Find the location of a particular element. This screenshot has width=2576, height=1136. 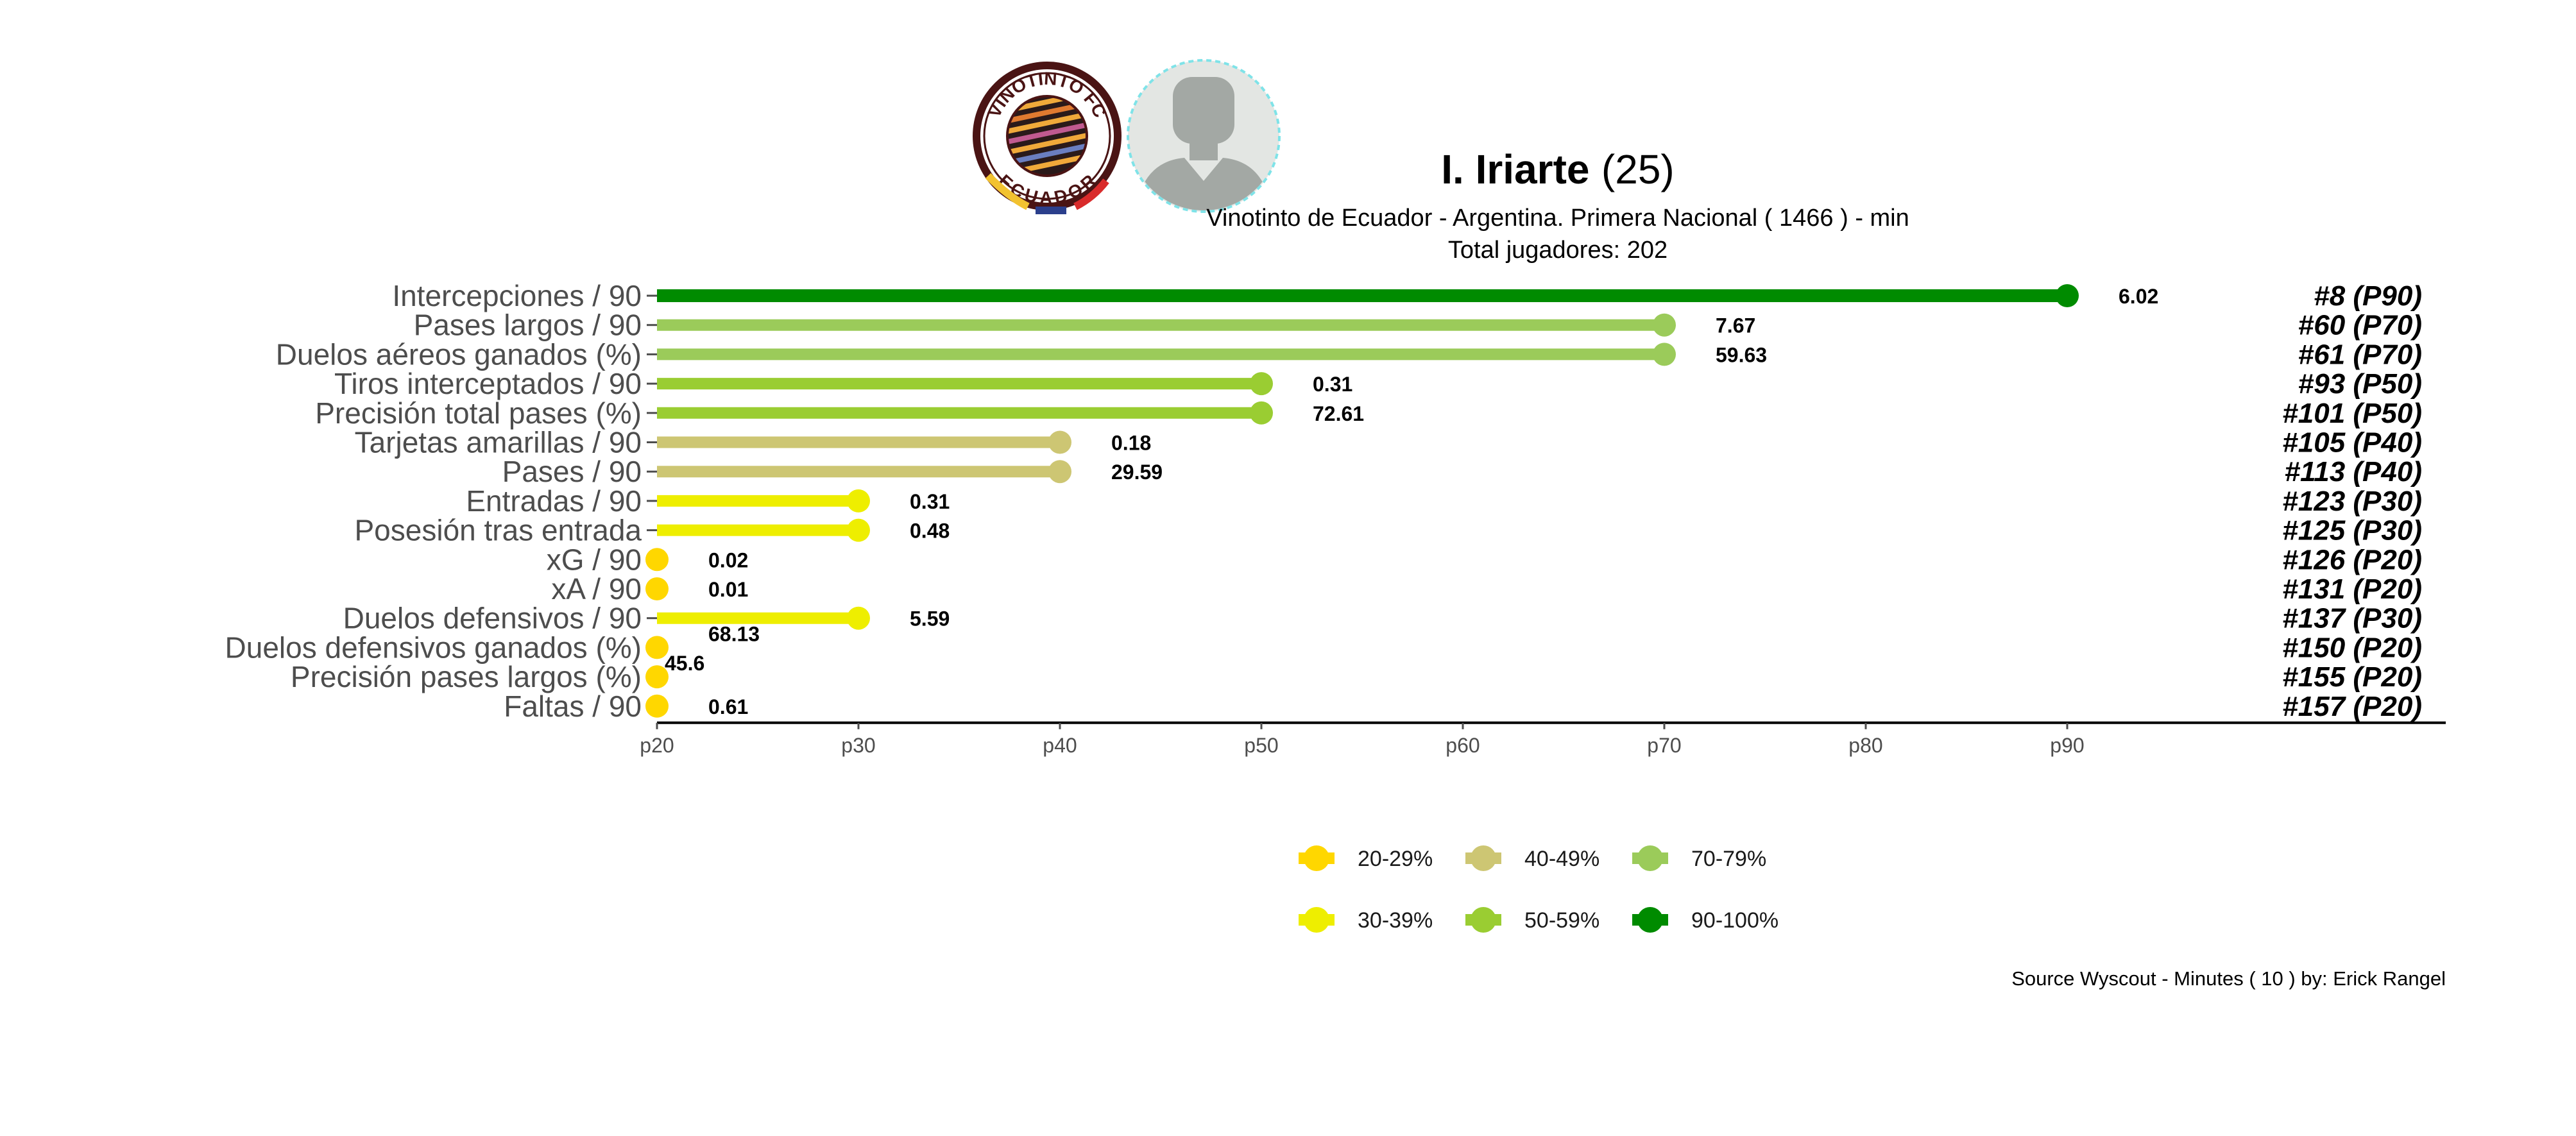

metric-label: Intercepciones / 90 is located at coordinates (517, 295).